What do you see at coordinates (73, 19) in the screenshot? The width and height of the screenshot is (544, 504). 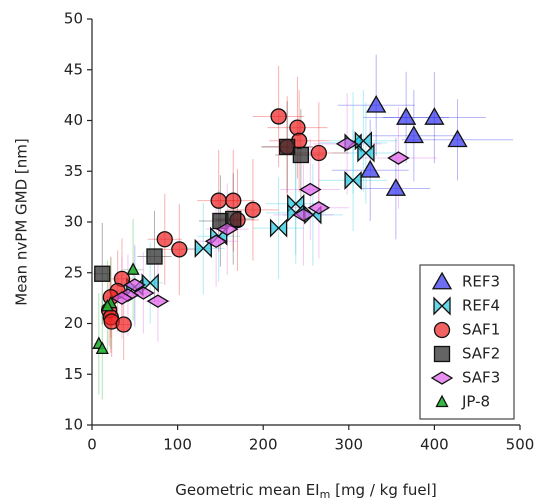 I see `y-tick-label: 50` at bounding box center [73, 19].